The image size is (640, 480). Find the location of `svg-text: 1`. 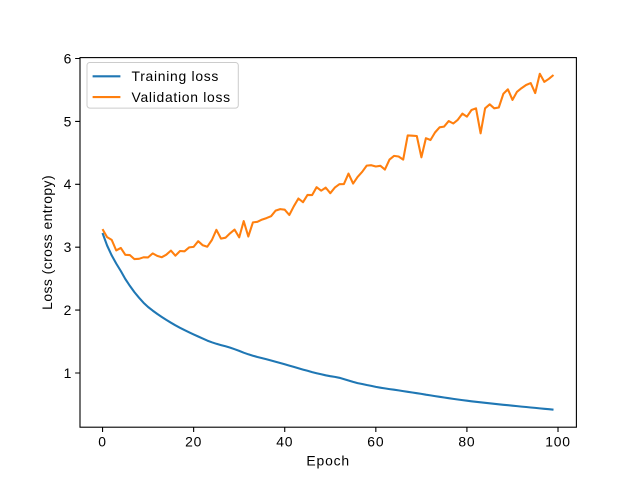

svg-text: 1 is located at coordinates (68, 373).